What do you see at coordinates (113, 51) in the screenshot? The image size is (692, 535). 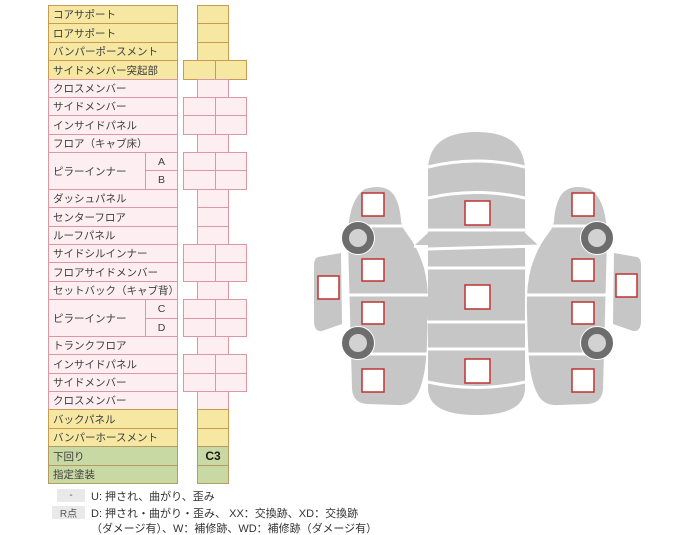 I see `part-label: バンパーポースメント` at bounding box center [113, 51].